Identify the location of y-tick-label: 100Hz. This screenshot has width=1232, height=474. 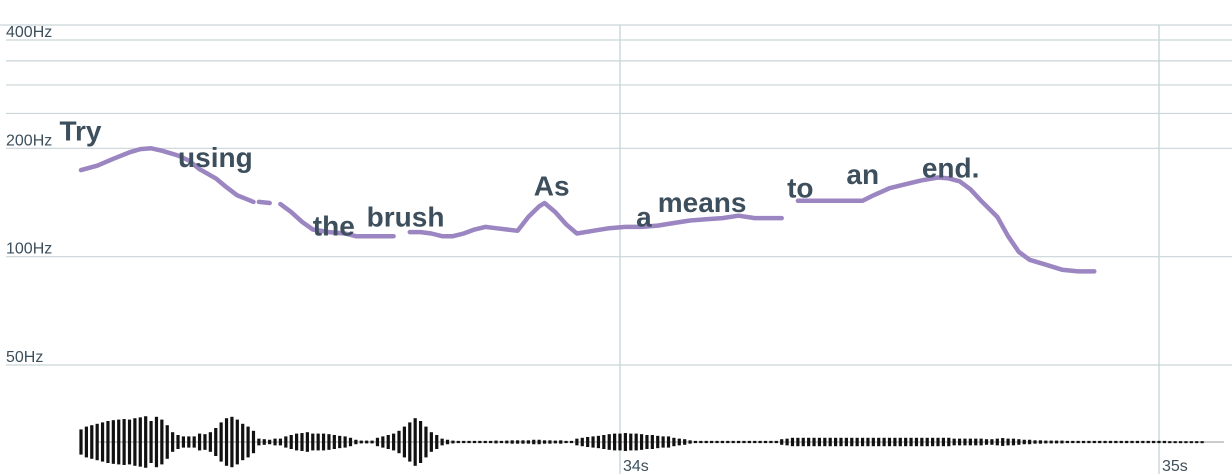
(29, 249).